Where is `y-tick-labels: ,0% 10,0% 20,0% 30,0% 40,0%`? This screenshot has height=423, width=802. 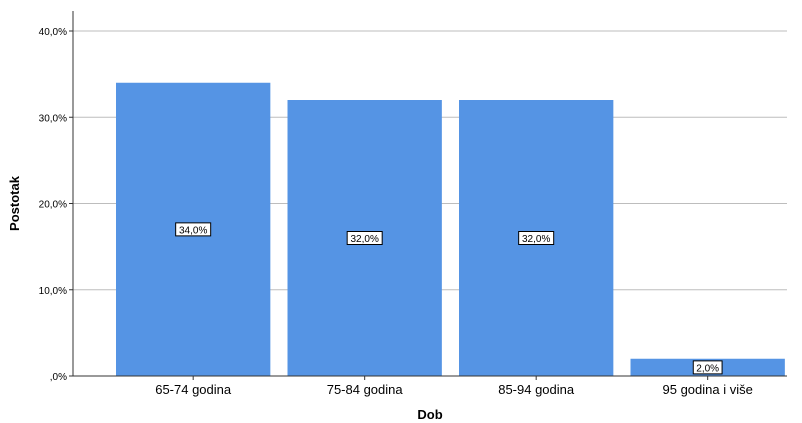 y-tick-labels: ,0% 10,0% 20,0% 30,0% 40,0% is located at coordinates (56, 205).